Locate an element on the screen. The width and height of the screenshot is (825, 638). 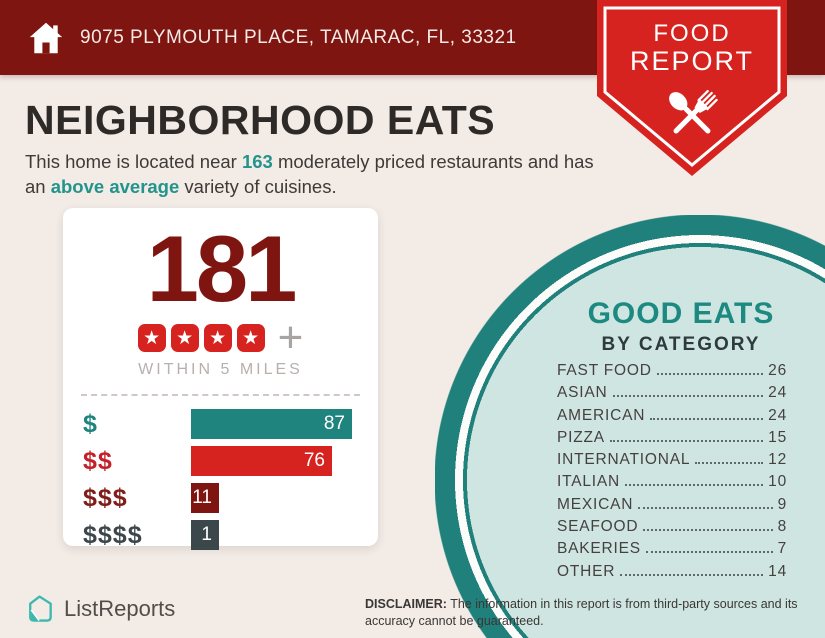
variety-rating: above average is located at coordinates (115, 186).